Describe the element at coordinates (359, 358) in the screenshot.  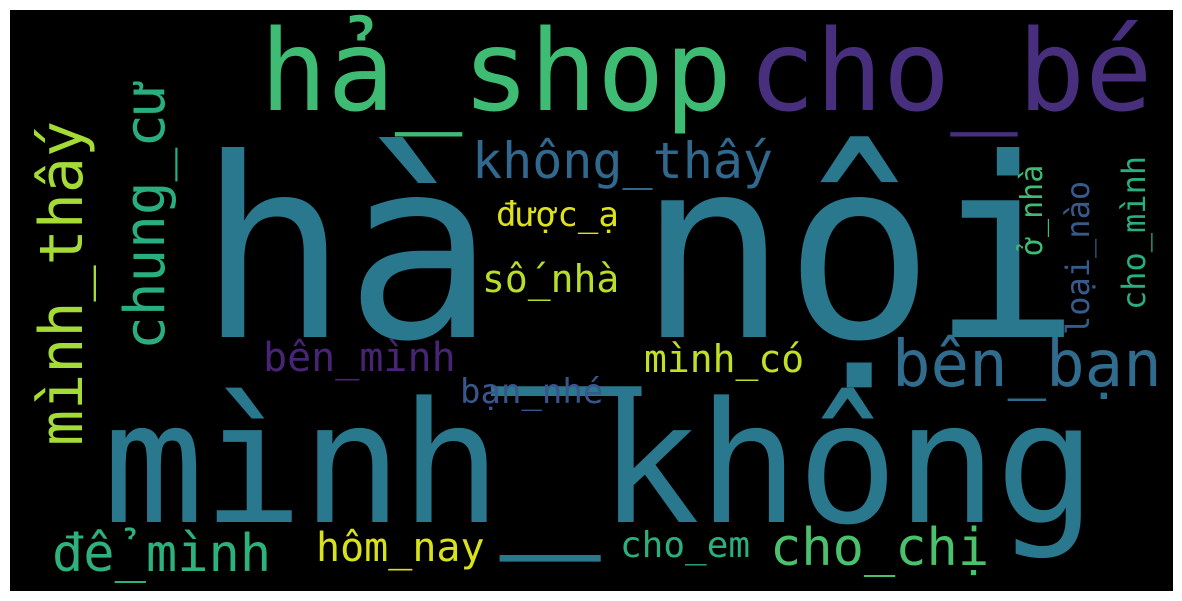
I see `word-ben-minh: bên_mình` at that location.